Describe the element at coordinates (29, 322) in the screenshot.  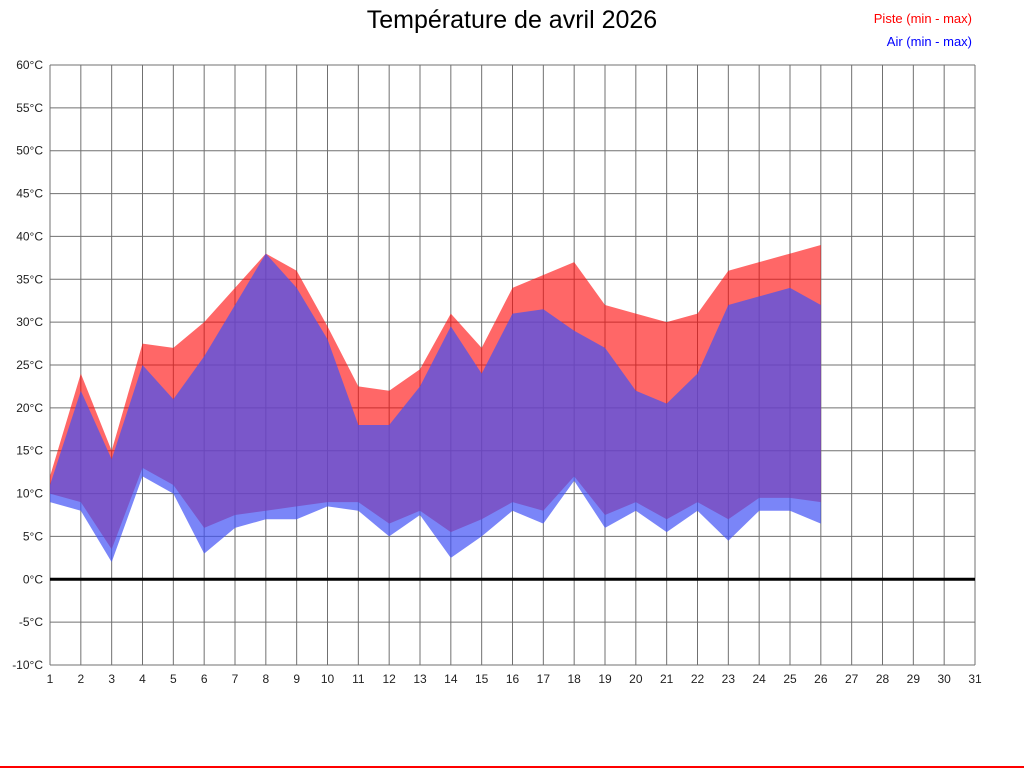
I see `svg-text: 30°C` at that location.